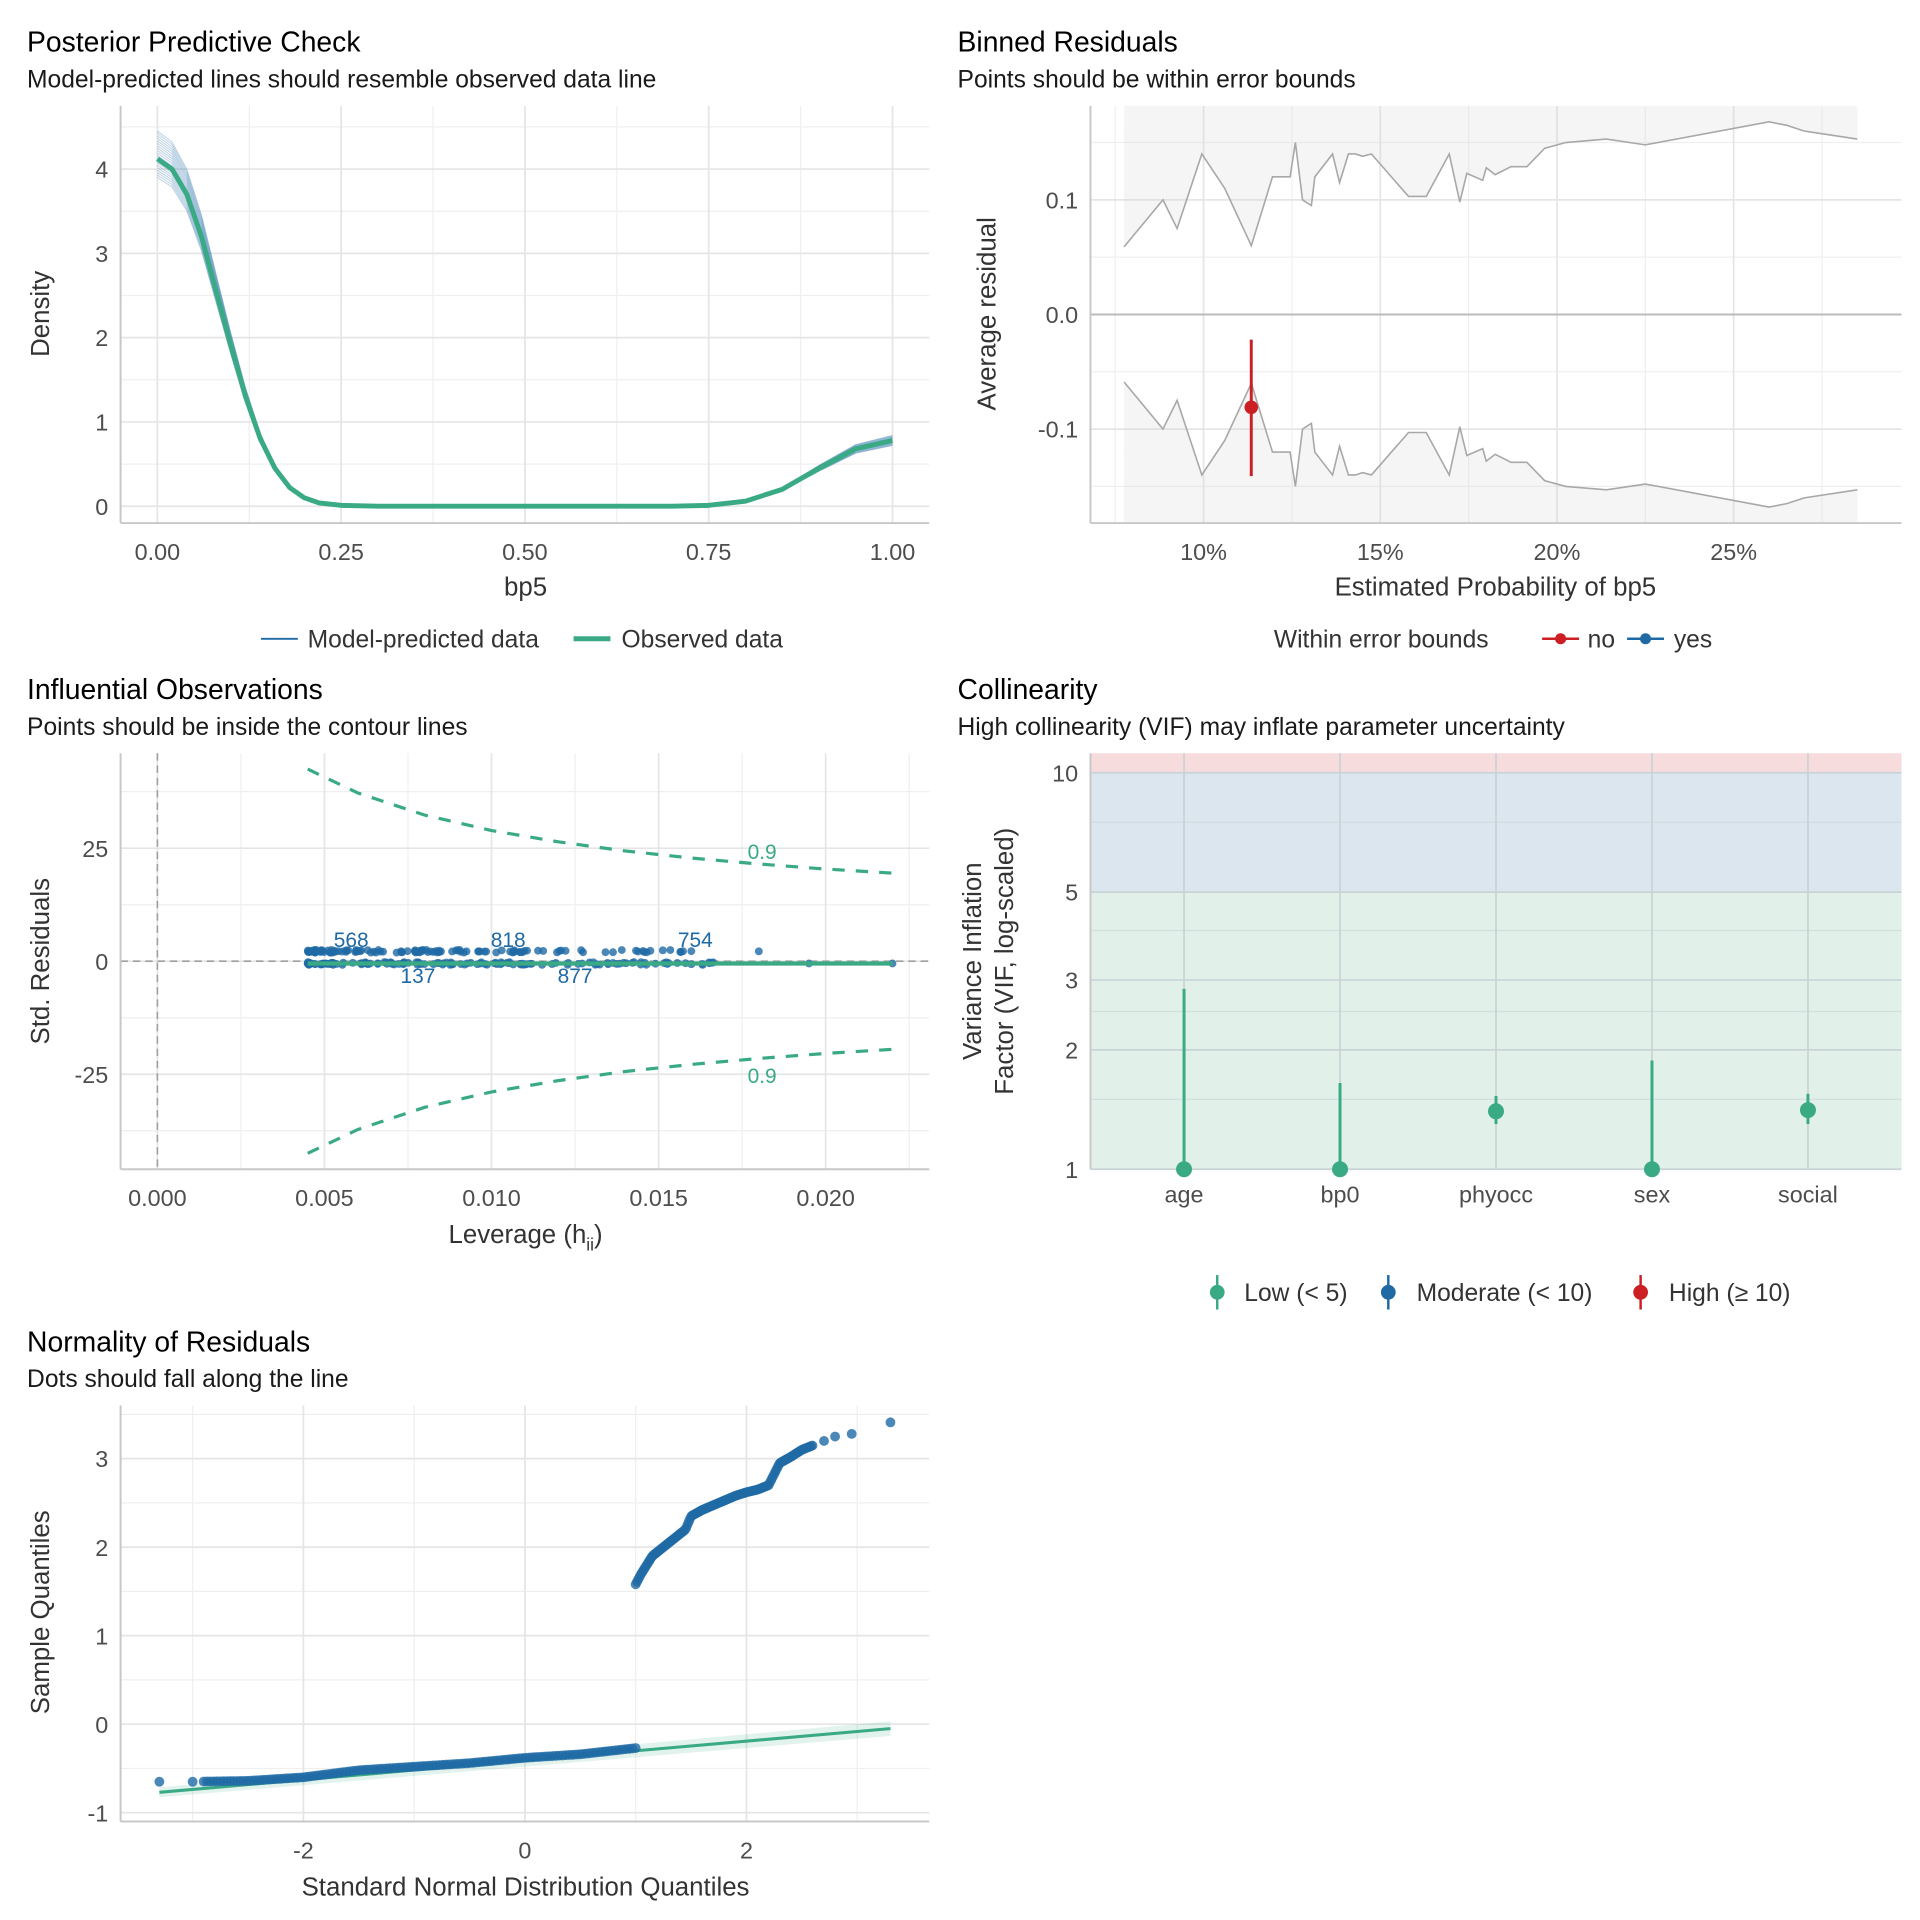 The height and width of the screenshot is (1920, 1920). Describe the element at coordinates (1496, 1194) in the screenshot. I see `x-tick-label: phyocc` at that location.